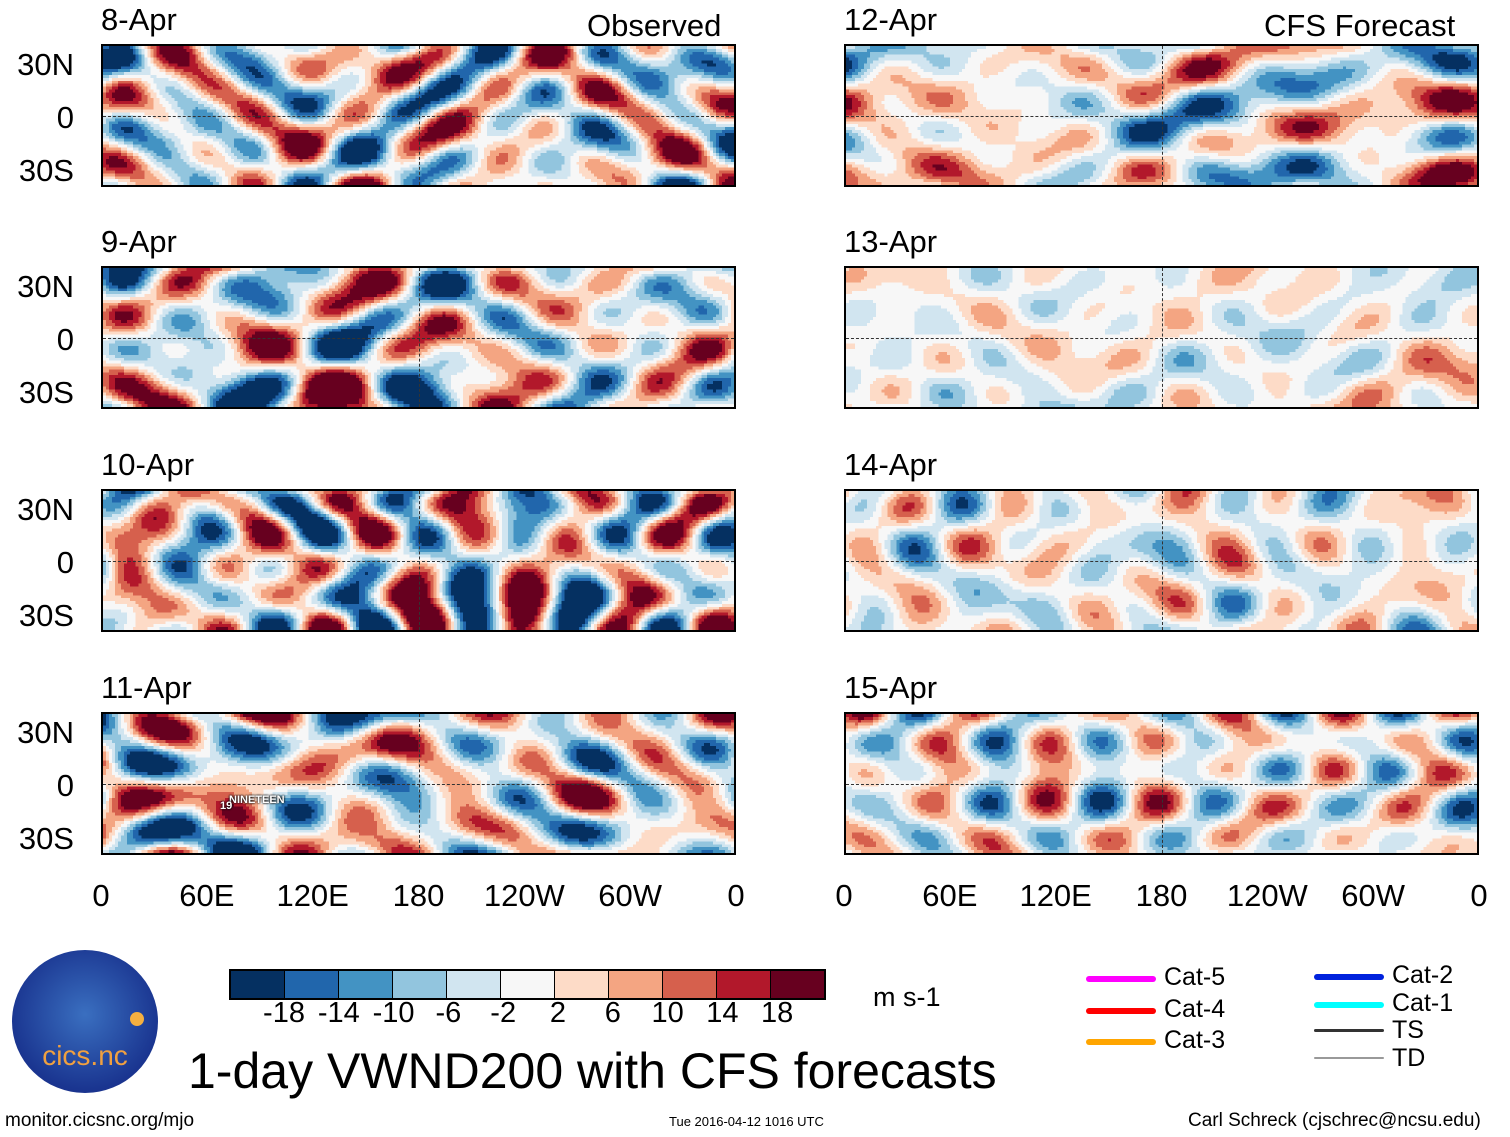 The width and height of the screenshot is (1510, 1137). I want to click on colorbar-tick: 6, so click(612, 1013).